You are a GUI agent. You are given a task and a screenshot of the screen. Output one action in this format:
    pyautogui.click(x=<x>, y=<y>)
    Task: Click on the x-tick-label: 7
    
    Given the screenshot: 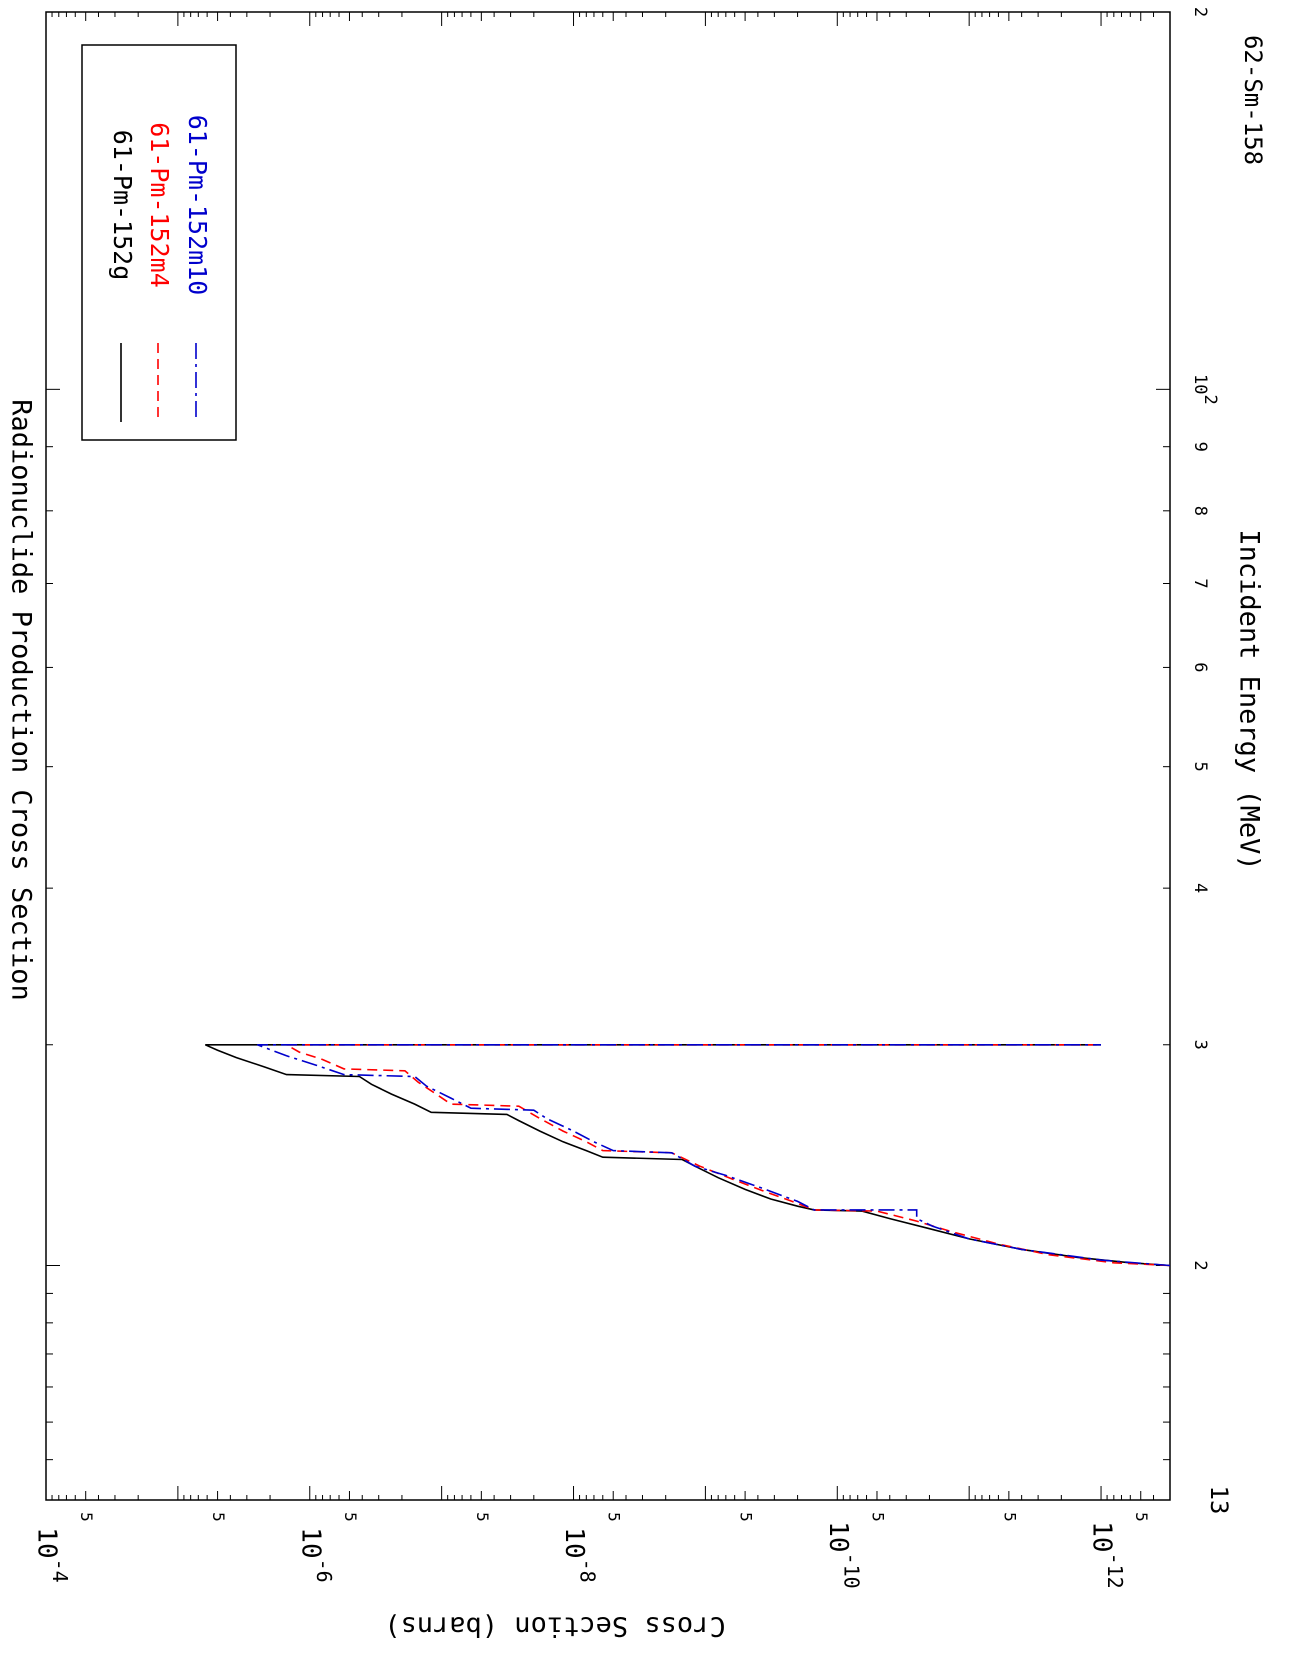 What is the action you would take?
    pyautogui.click(x=1200, y=583)
    